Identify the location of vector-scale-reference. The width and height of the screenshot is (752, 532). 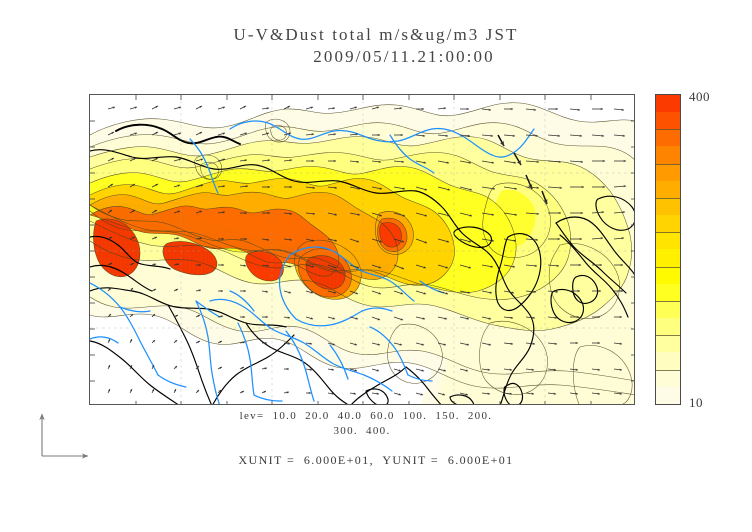
(64, 436).